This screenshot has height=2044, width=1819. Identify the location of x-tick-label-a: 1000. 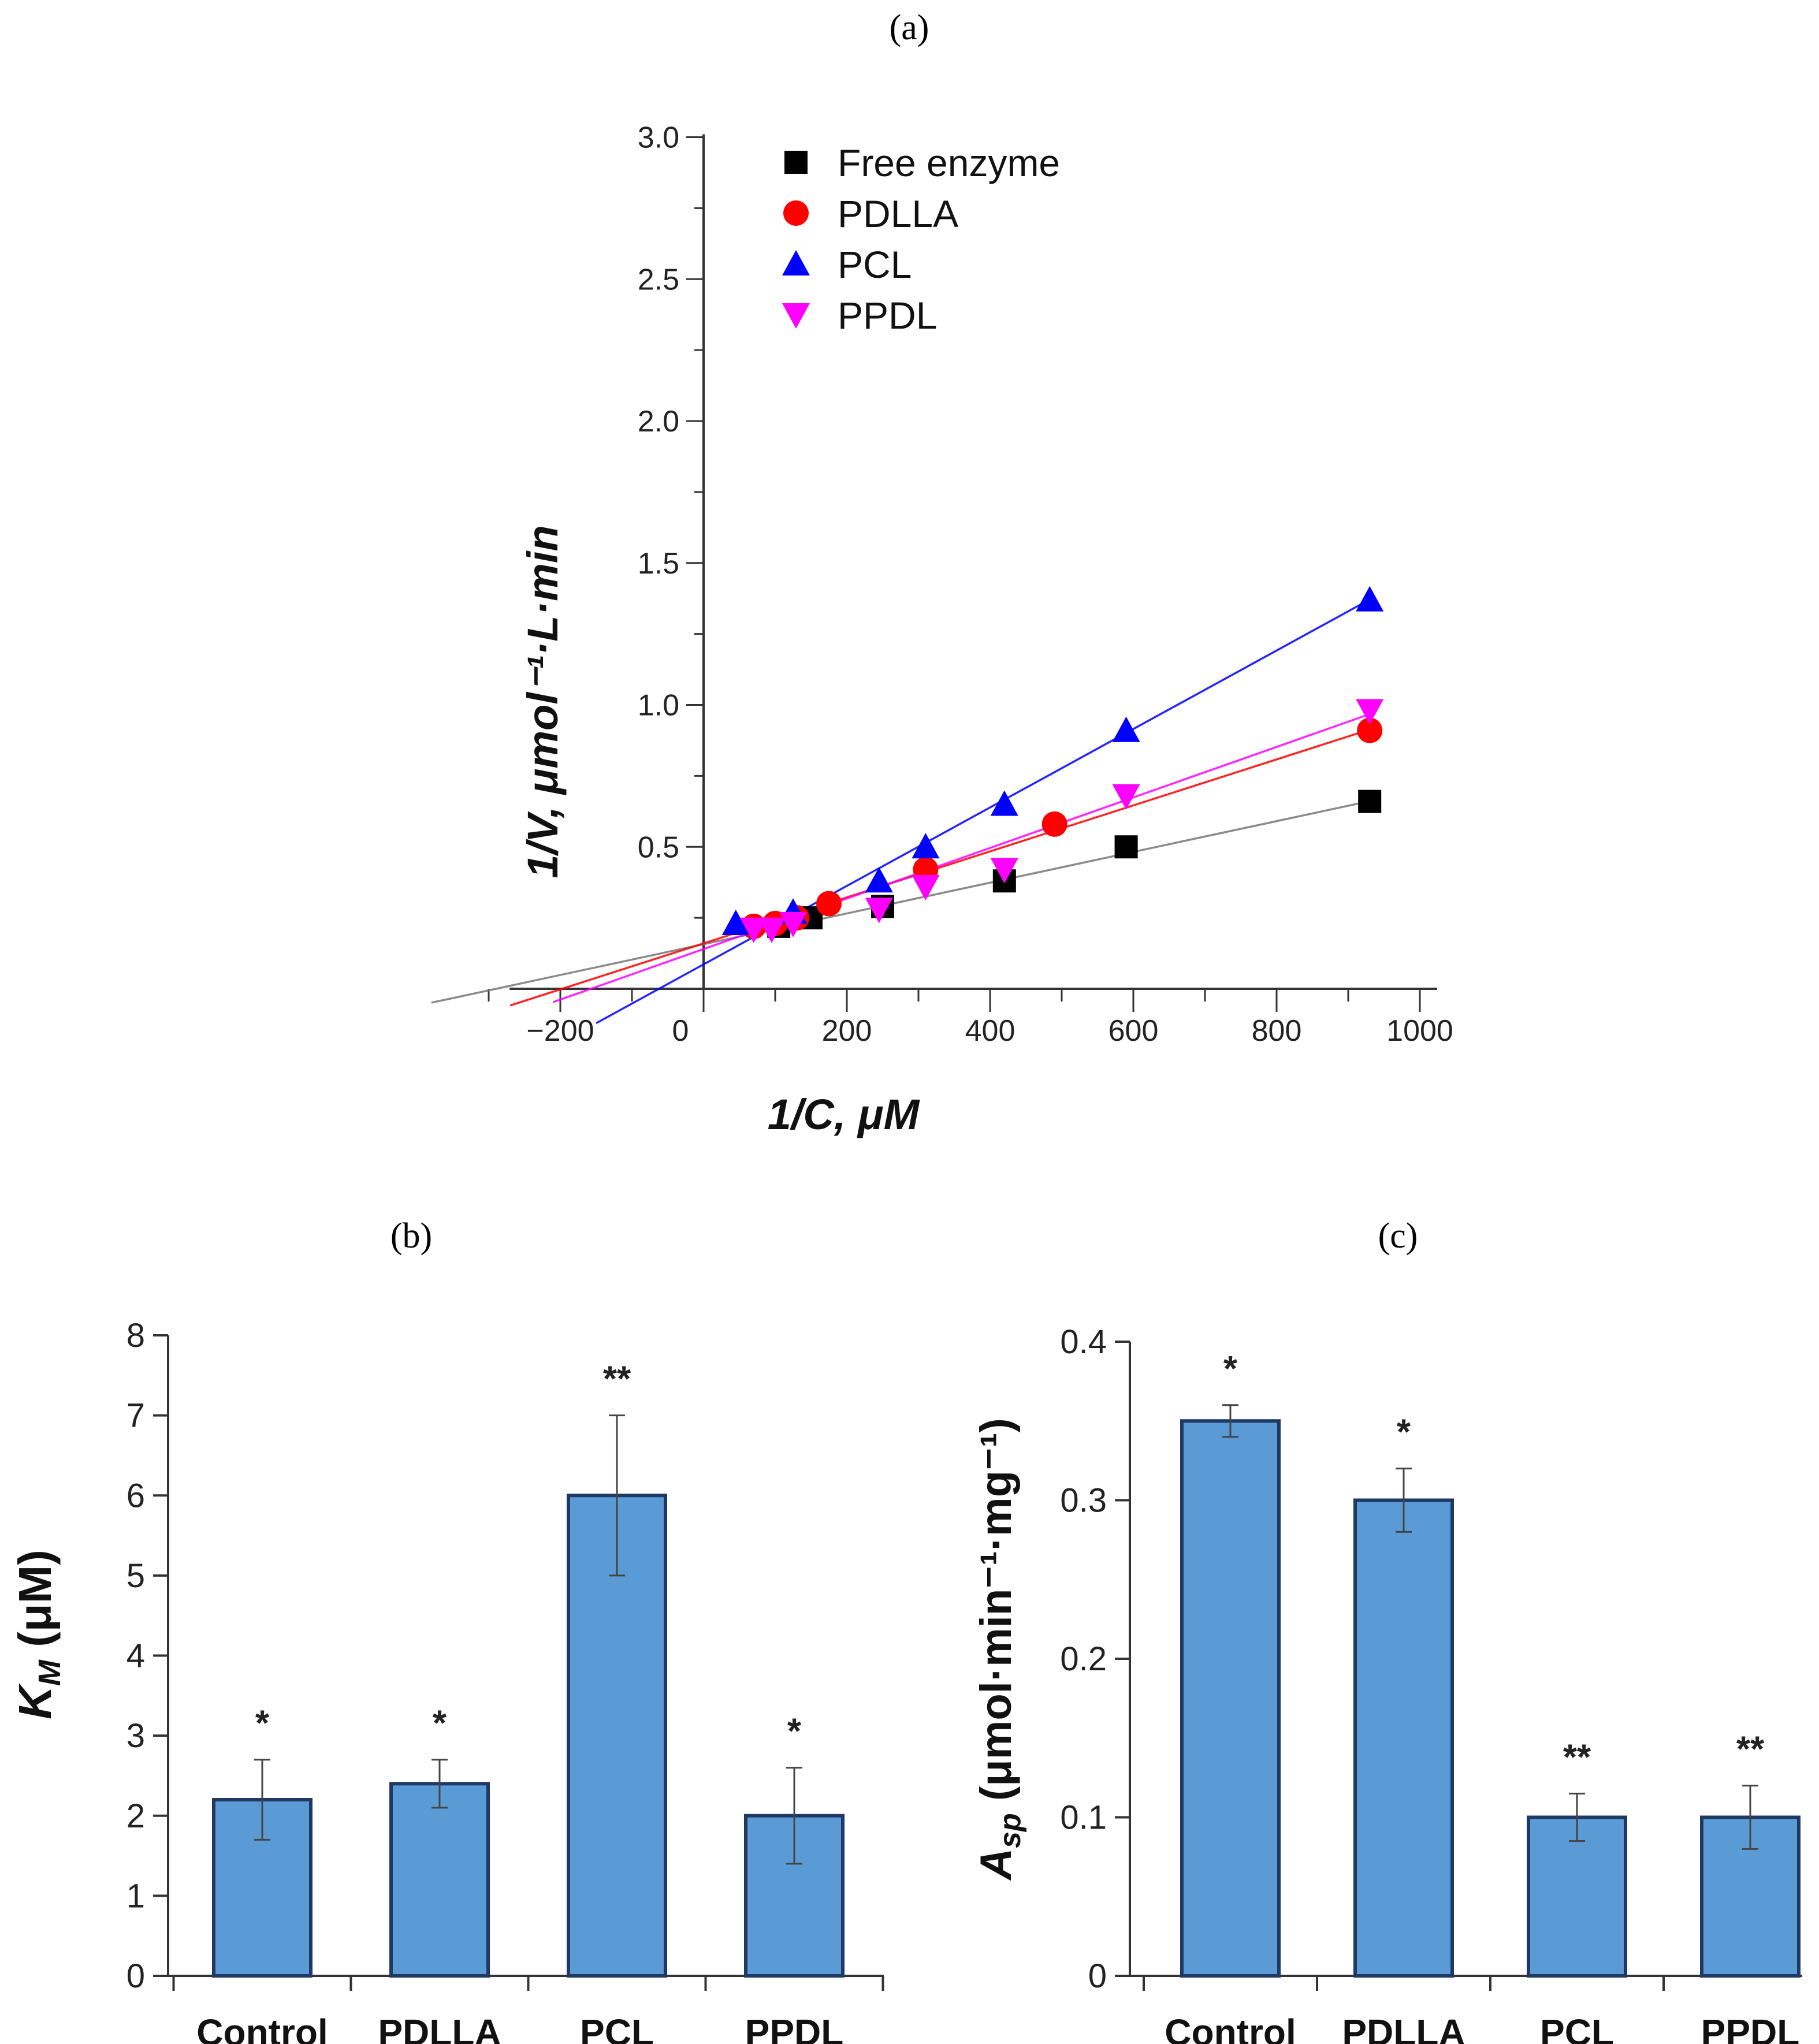
(1419, 1031).